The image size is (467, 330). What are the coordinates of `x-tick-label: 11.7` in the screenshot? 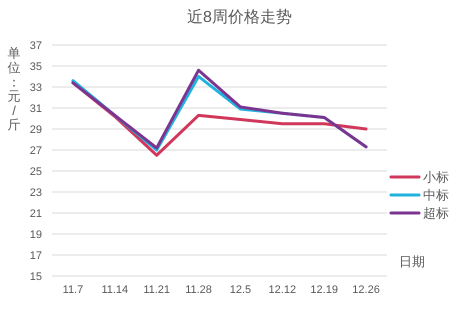 It's located at (73, 290).